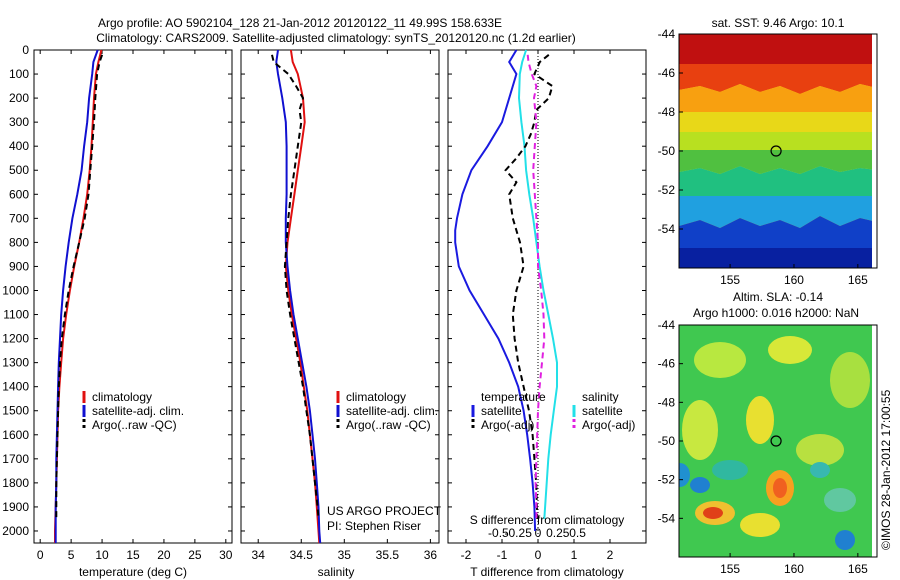  I want to click on x-tick-label: 25, so click(195, 555).